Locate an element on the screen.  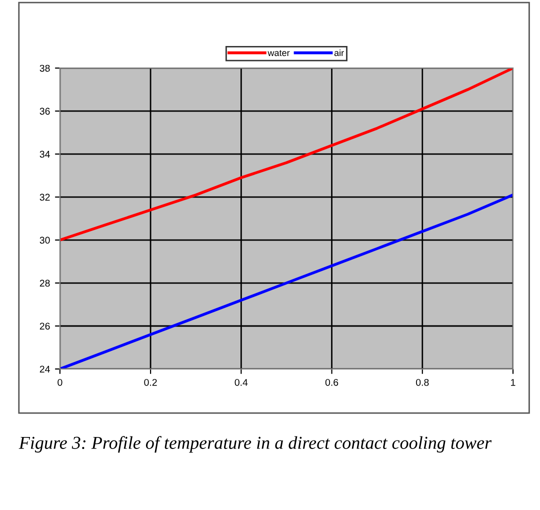
x-tick-label: 0.4 is located at coordinates (241, 382).